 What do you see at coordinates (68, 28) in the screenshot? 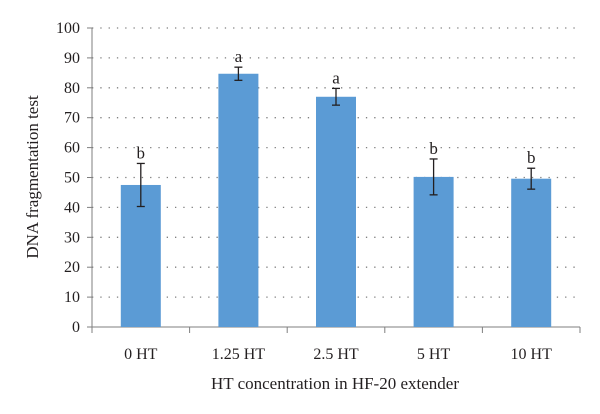
I see `y-tick-label: 100` at bounding box center [68, 28].